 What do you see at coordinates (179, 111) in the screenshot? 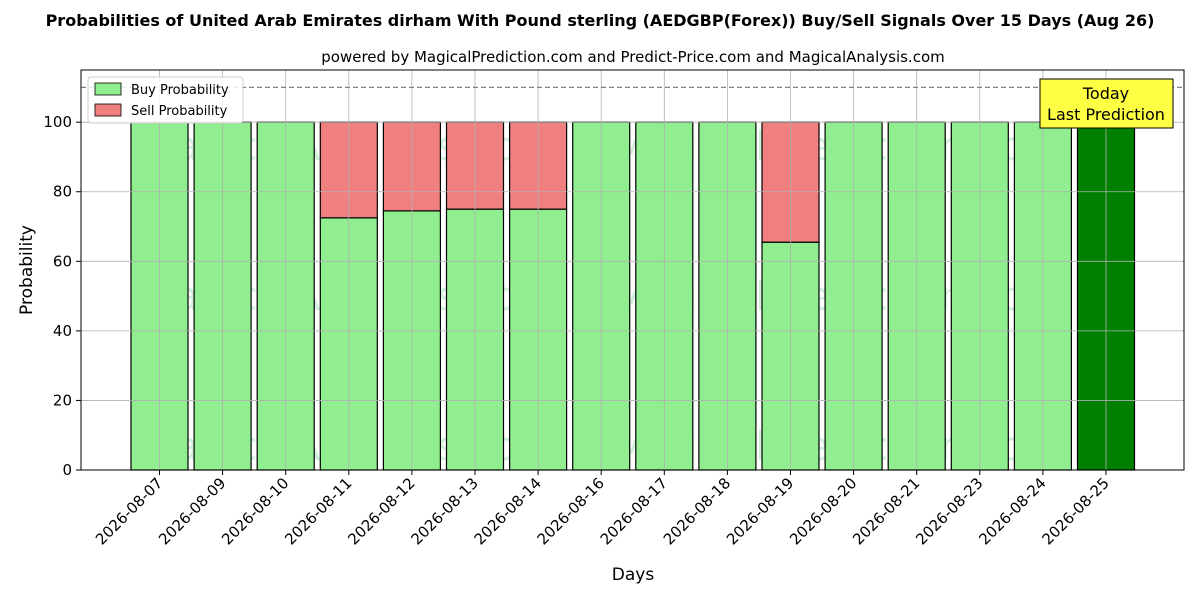
I see `legend-sell-label: Sell Probability` at bounding box center [179, 111].